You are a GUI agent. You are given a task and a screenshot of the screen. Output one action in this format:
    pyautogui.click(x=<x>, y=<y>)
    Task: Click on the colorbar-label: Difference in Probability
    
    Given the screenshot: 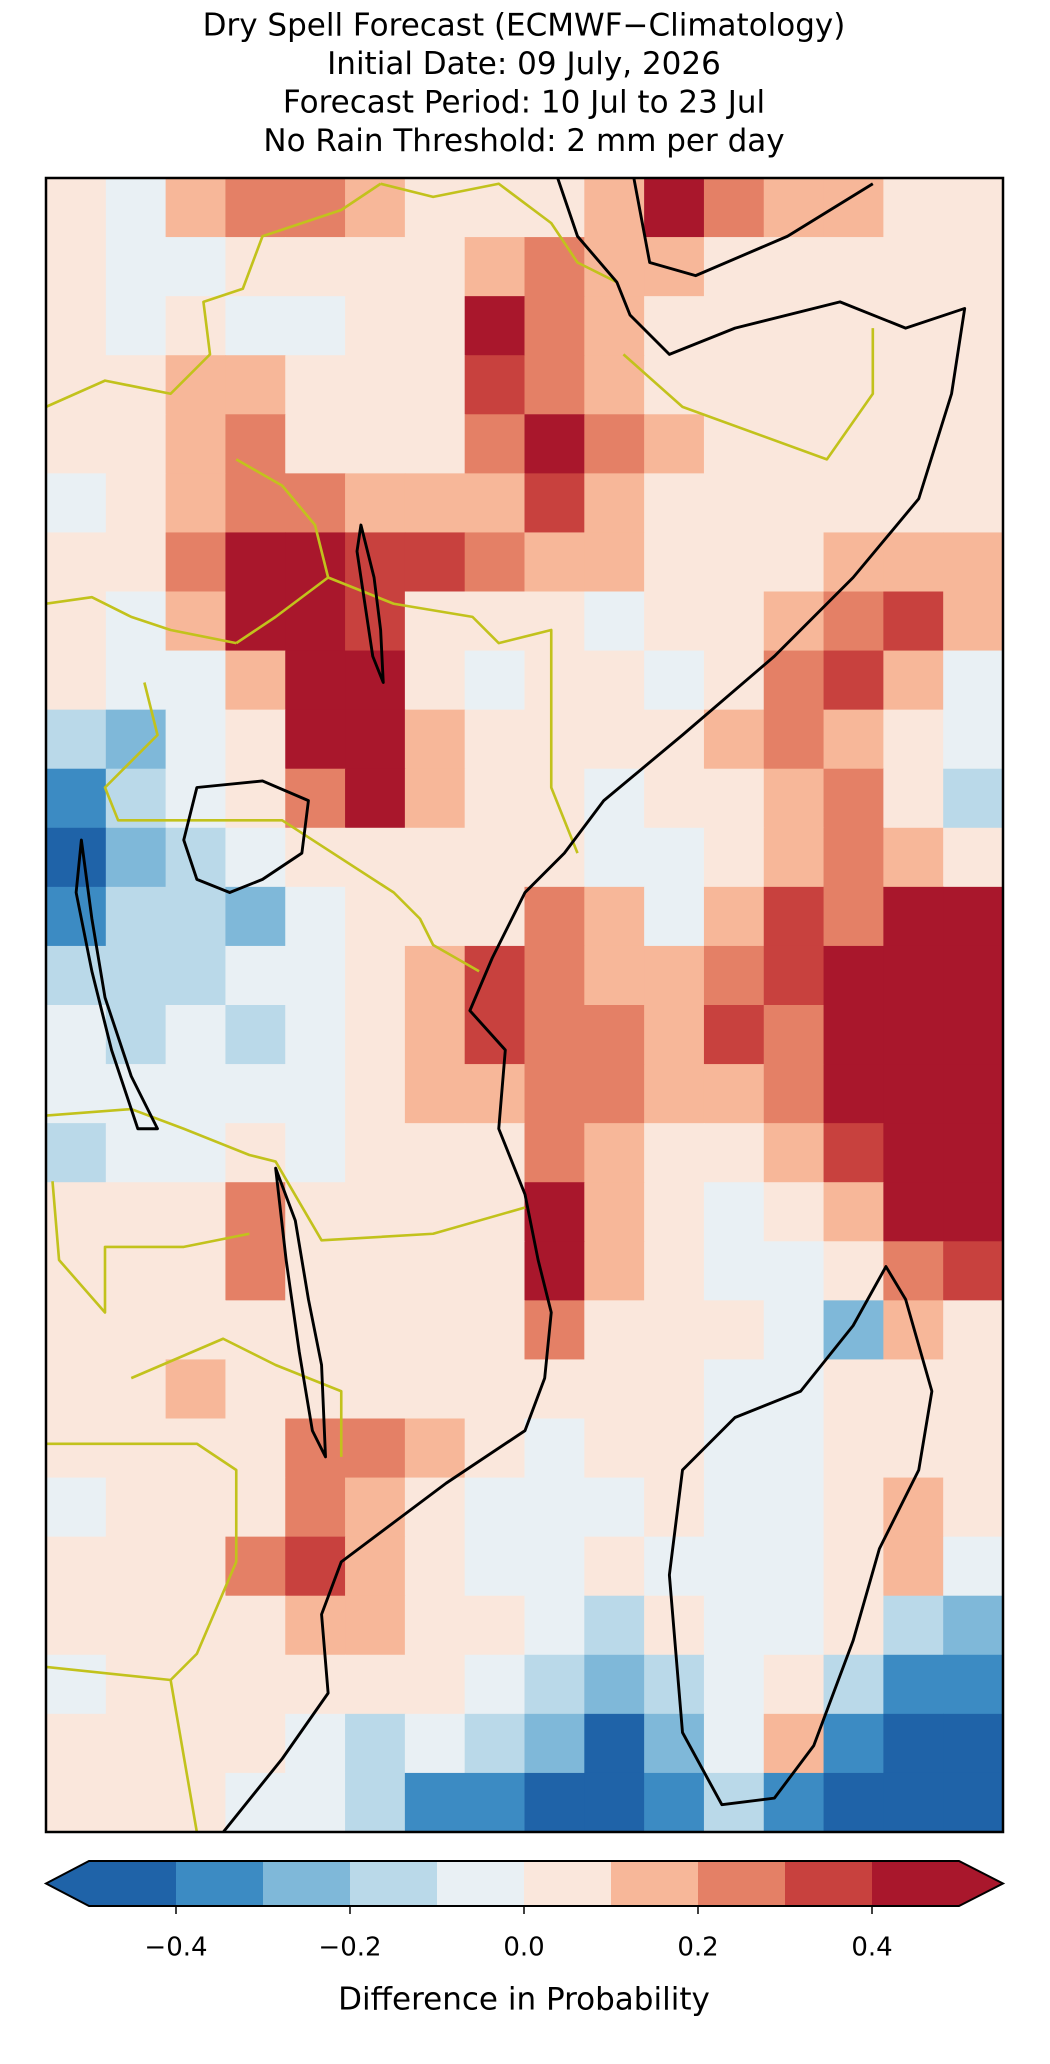 What is the action you would take?
    pyautogui.click(x=524, y=2000)
    